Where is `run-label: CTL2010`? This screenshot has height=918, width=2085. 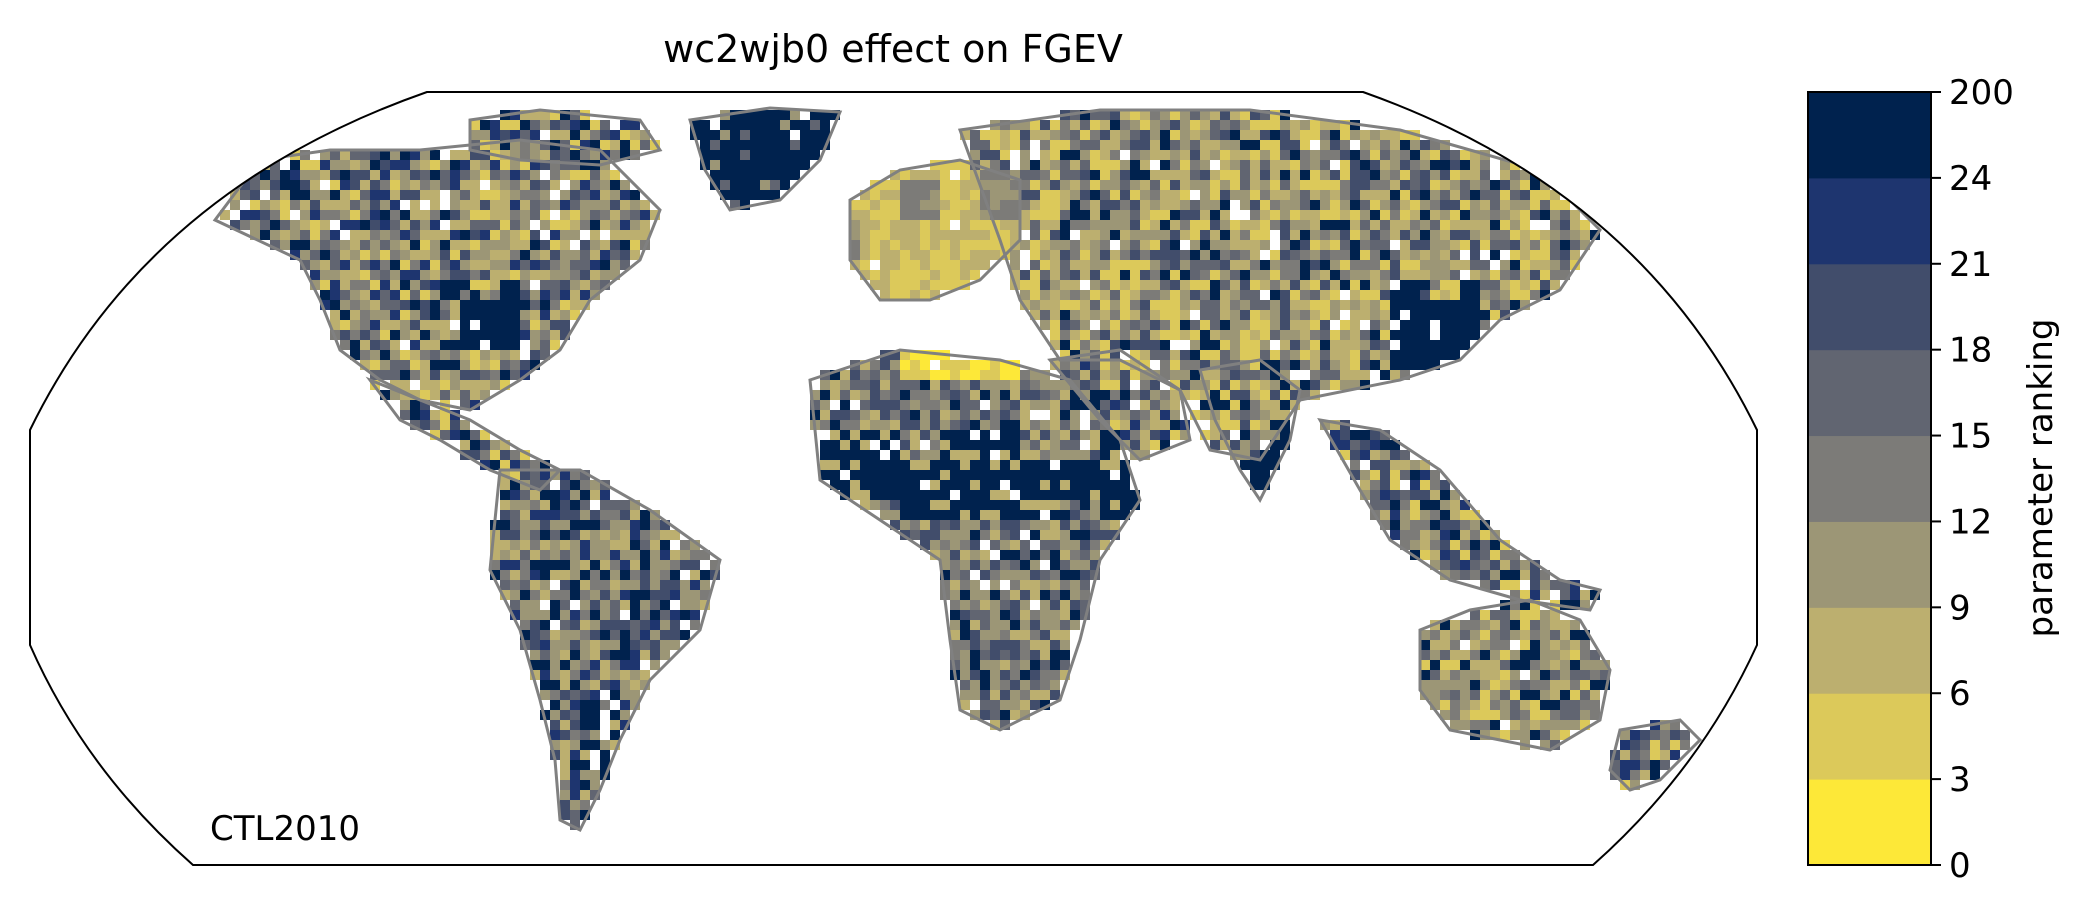 run-label: CTL2010 is located at coordinates (285, 829).